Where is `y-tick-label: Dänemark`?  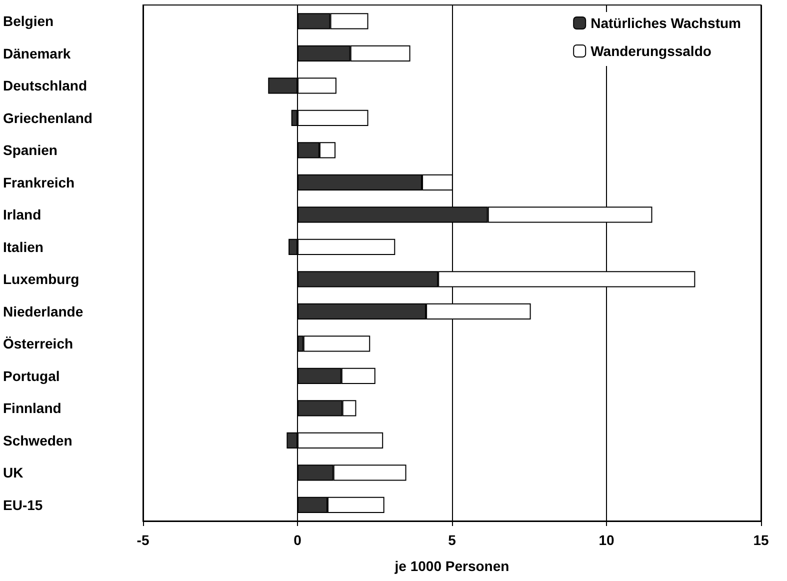 y-tick-label: Dänemark is located at coordinates (37, 53).